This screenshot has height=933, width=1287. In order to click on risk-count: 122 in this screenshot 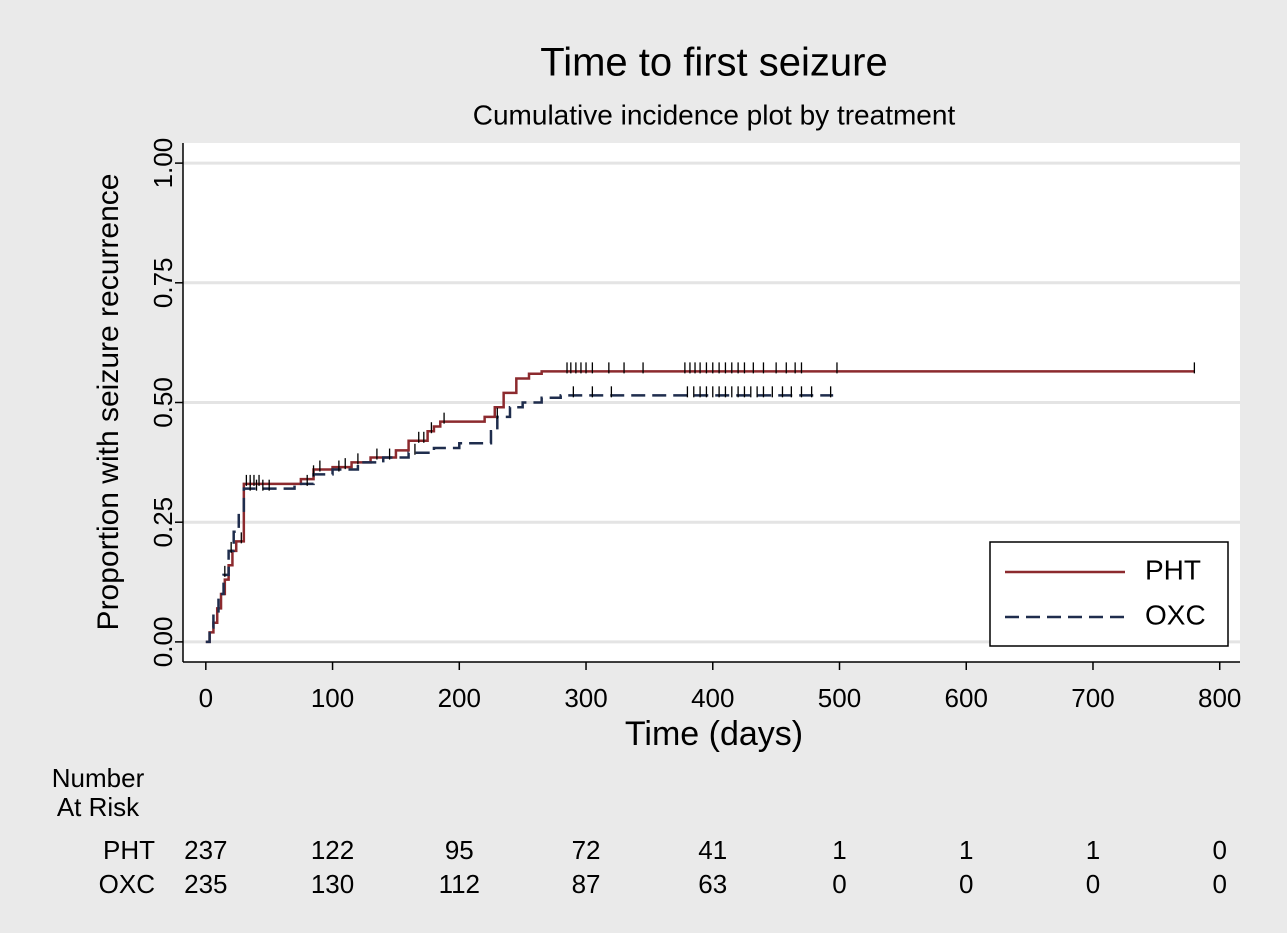, I will do `click(332, 850)`.